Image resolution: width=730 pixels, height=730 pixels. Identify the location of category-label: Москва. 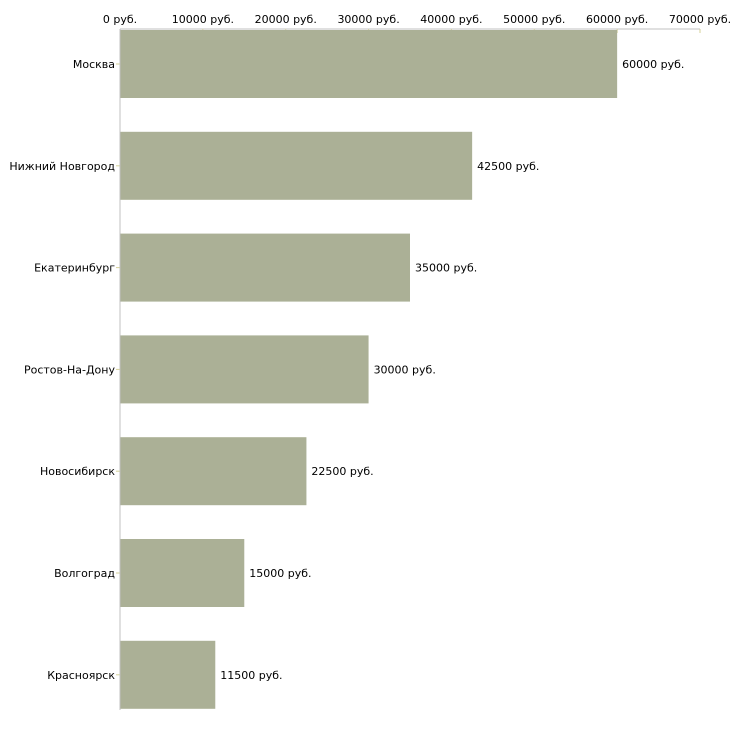
(94, 64).